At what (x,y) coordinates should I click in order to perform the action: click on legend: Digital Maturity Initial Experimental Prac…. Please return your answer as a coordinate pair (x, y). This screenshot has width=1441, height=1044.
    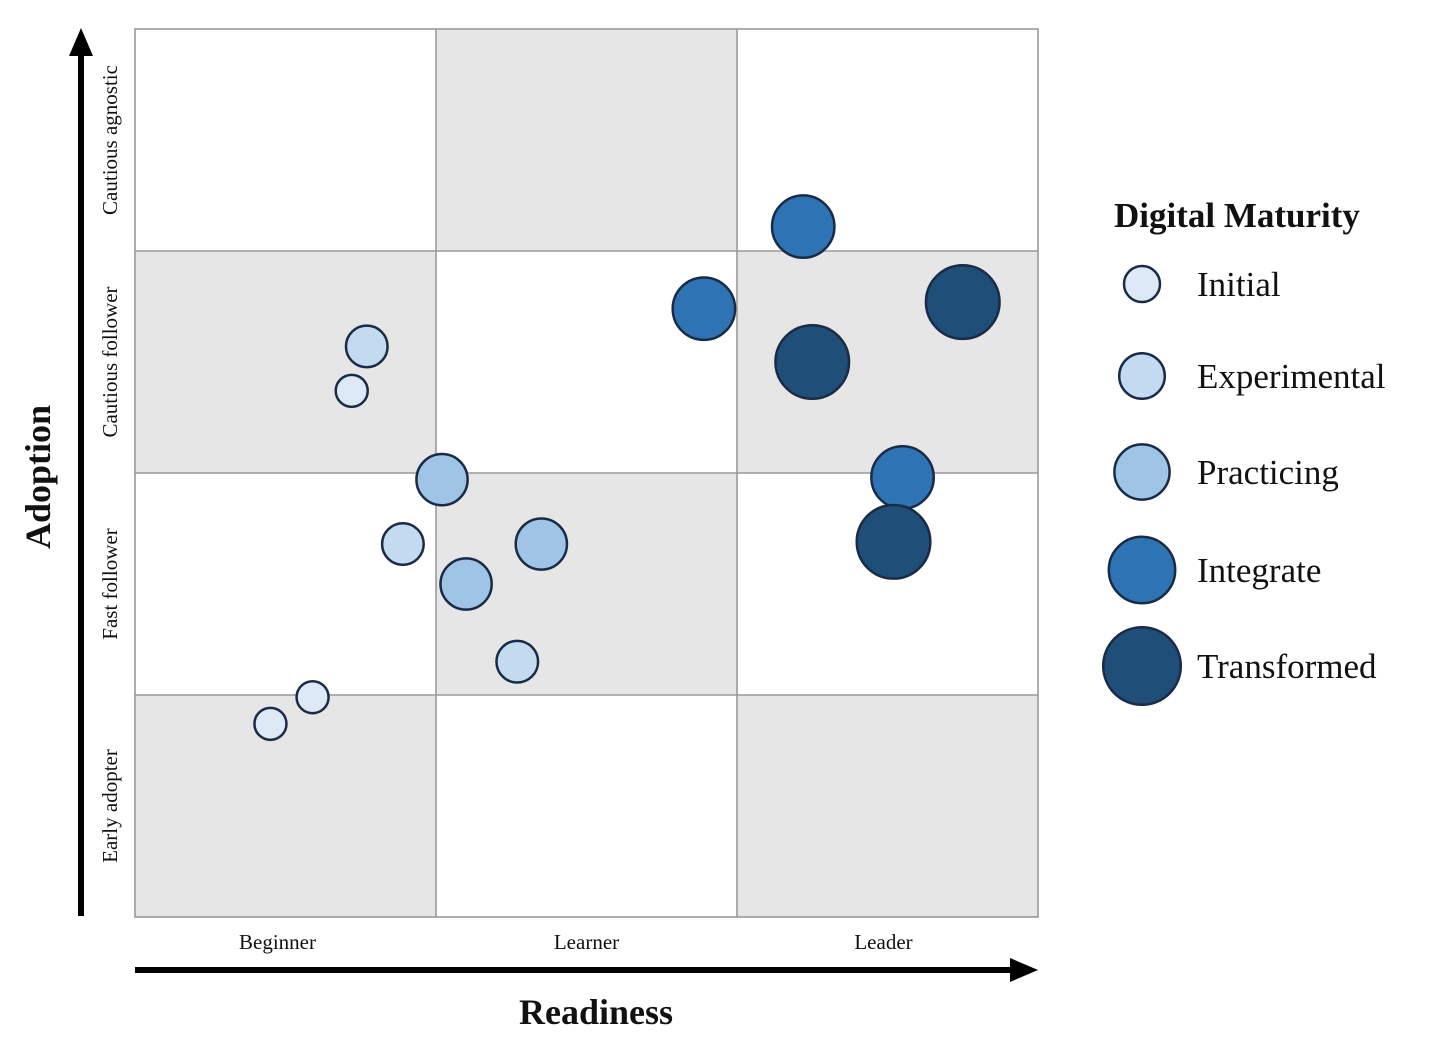
    Looking at the image, I should click on (1243, 451).